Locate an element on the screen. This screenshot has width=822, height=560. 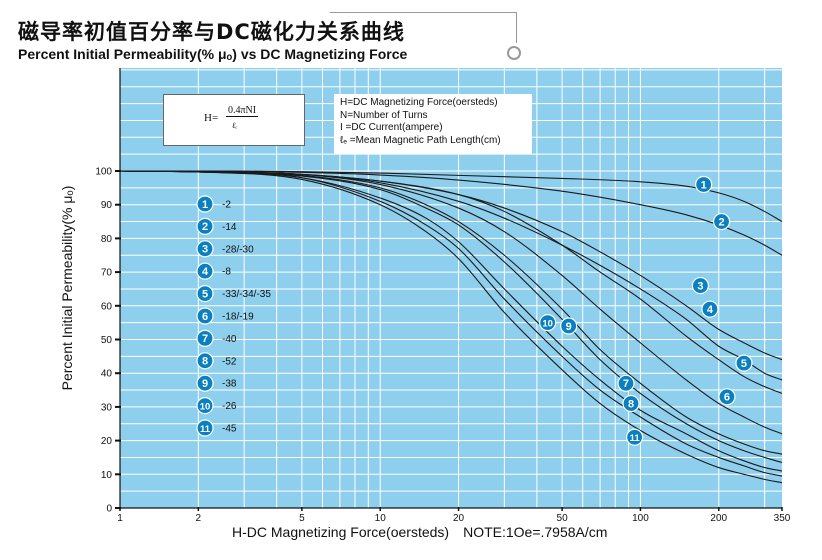
legend-label-10: -26 is located at coordinates (229, 406).